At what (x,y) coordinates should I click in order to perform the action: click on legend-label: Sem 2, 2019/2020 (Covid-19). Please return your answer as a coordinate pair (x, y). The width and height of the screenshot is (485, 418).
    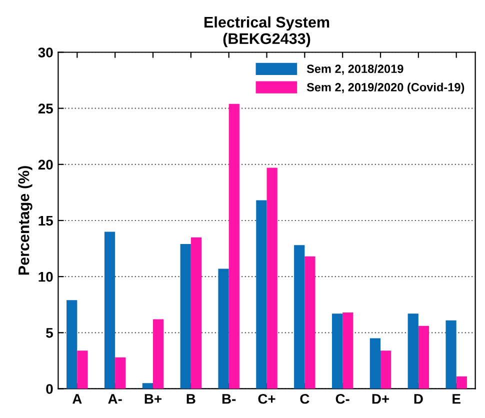
    Looking at the image, I should click on (385, 88).